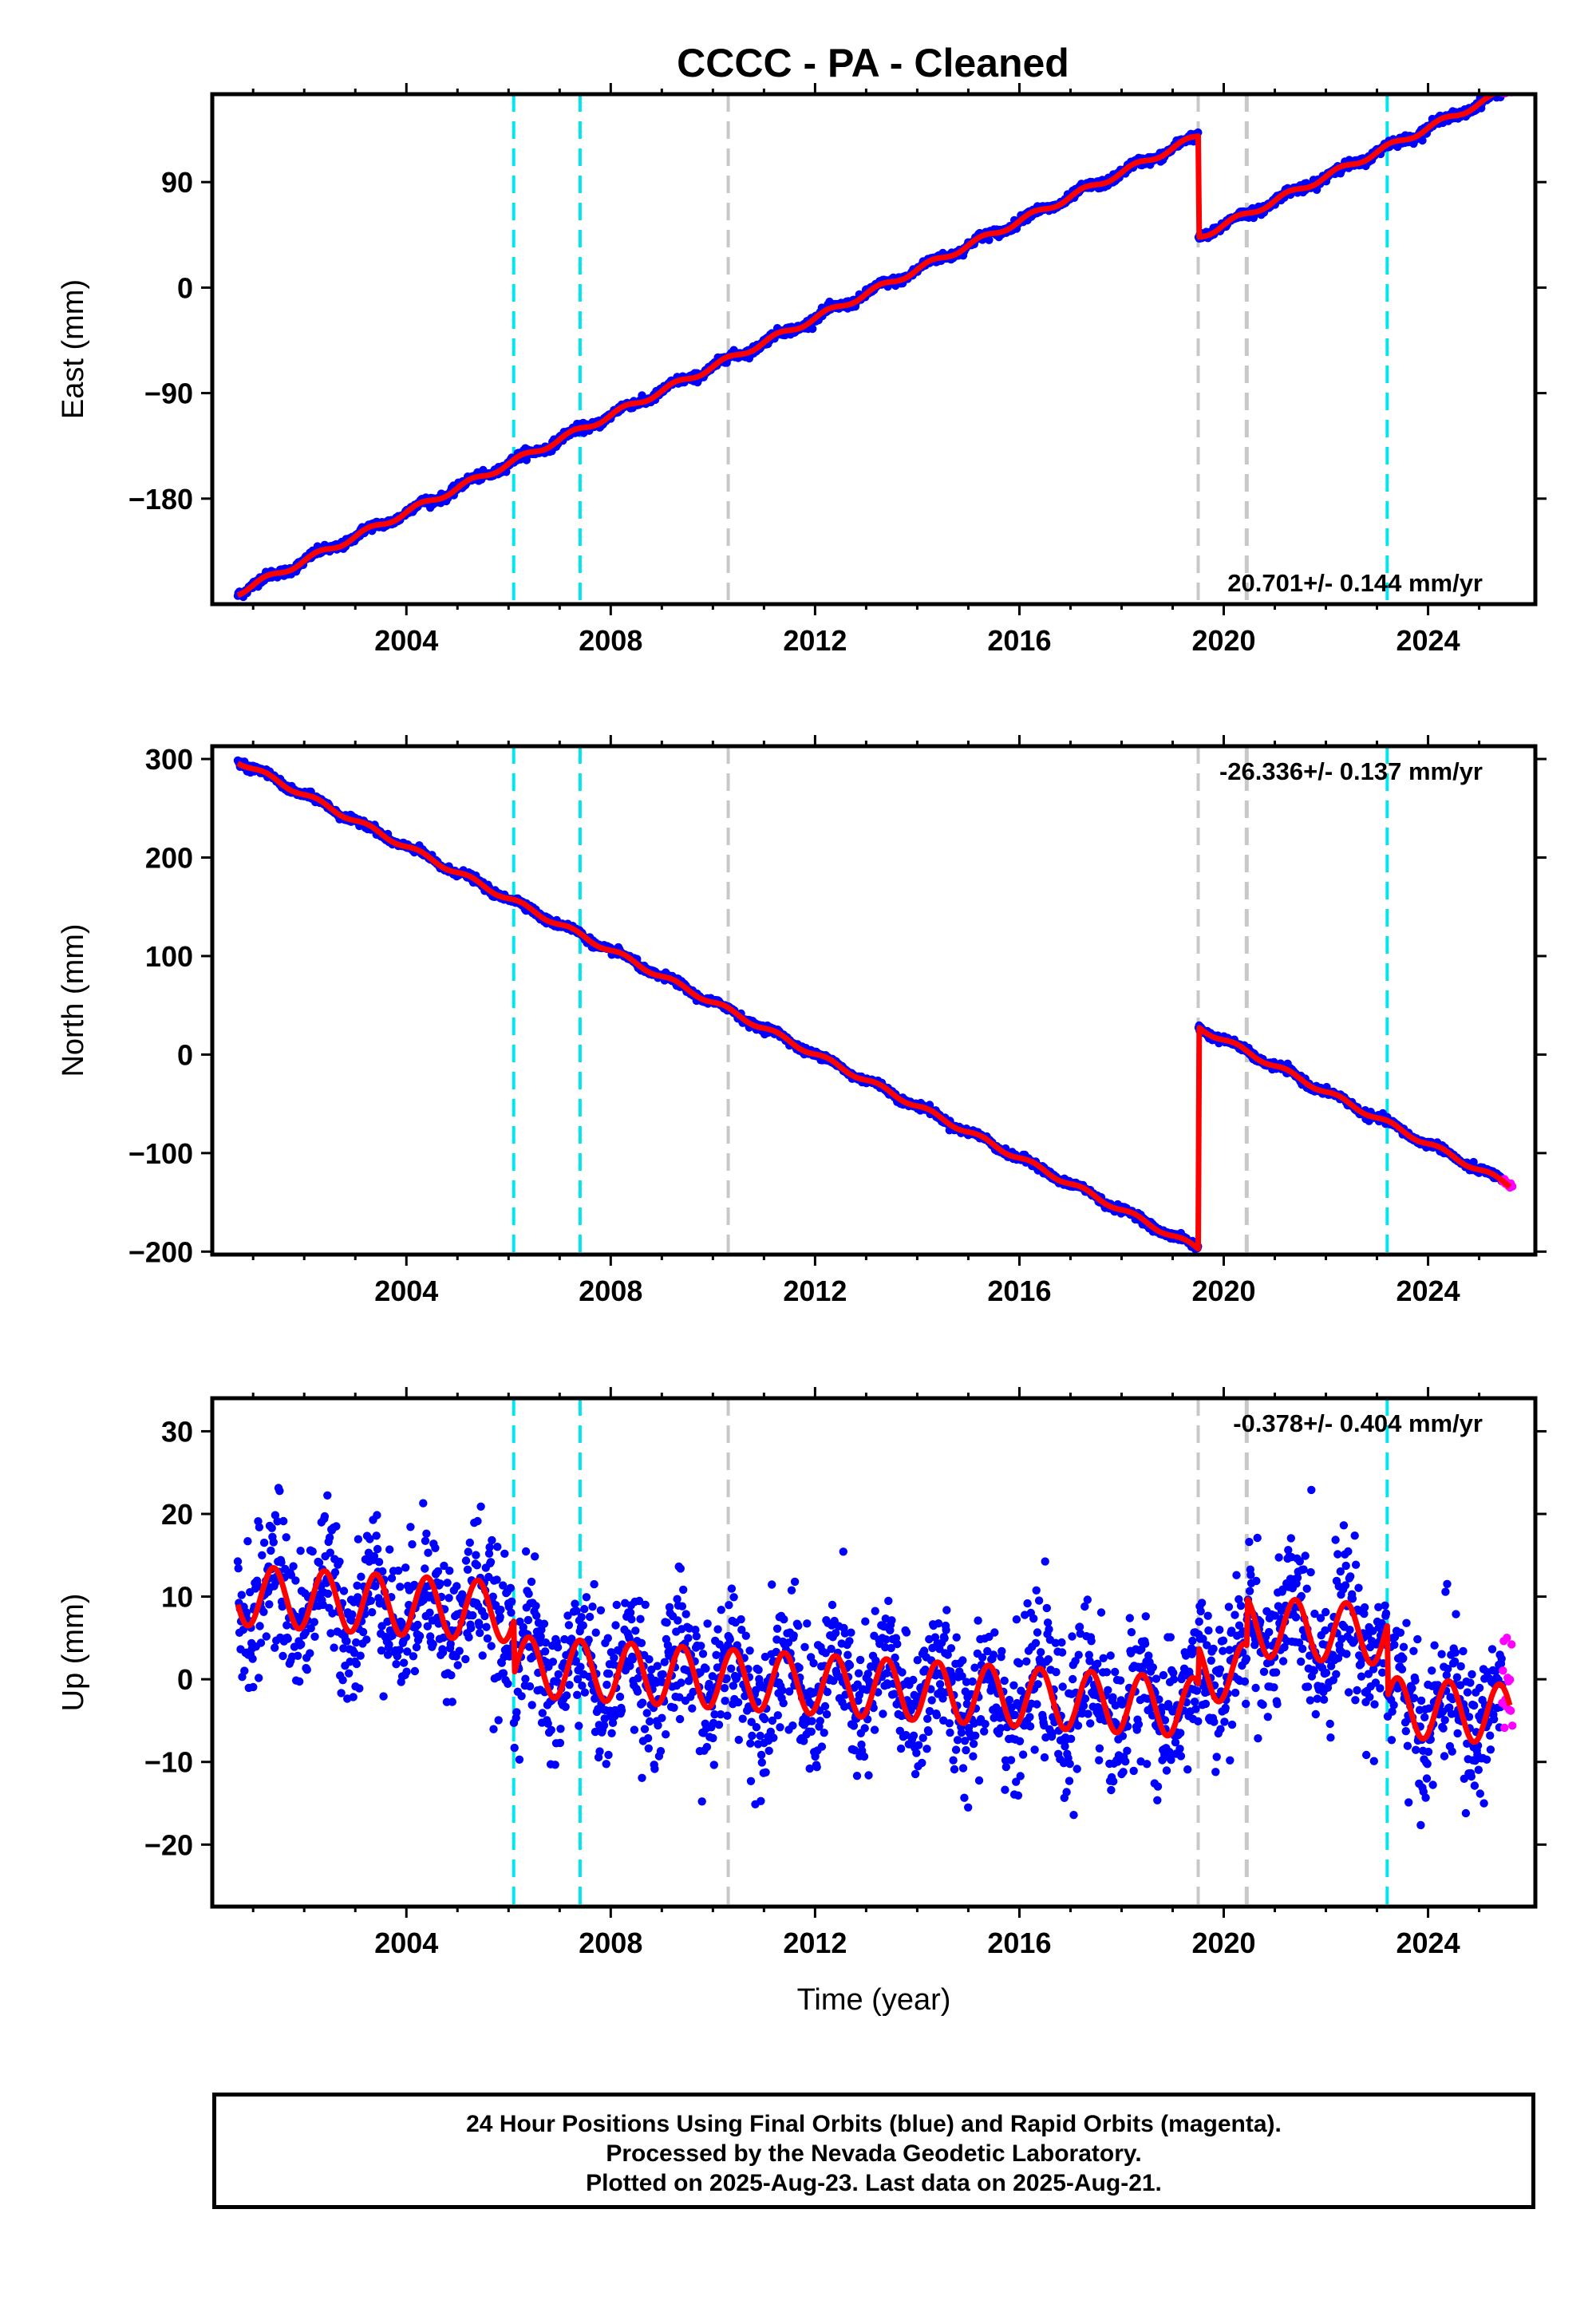  Describe the element at coordinates (185, 287) in the screenshot. I see `east-y-tick-label: 0` at that location.